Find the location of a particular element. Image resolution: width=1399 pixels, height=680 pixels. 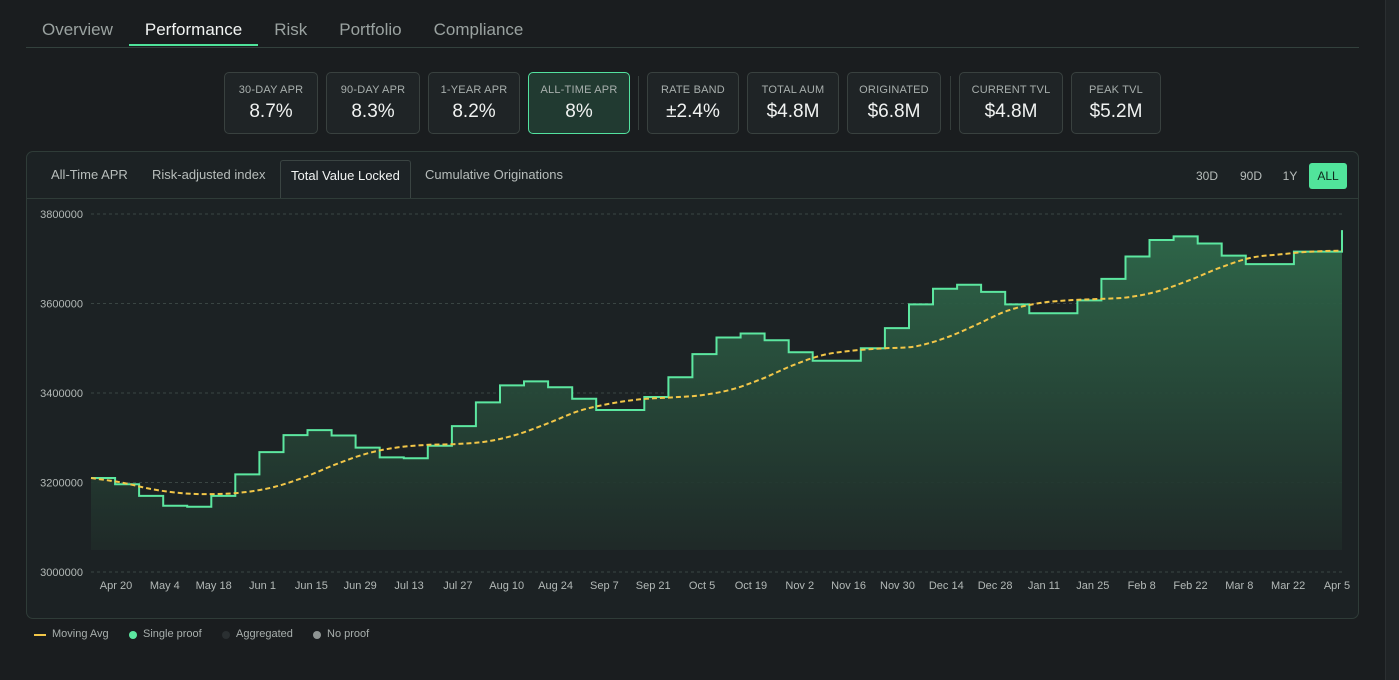

stat-card-originated: ORIGINATED $6.8M is located at coordinates (894, 103).